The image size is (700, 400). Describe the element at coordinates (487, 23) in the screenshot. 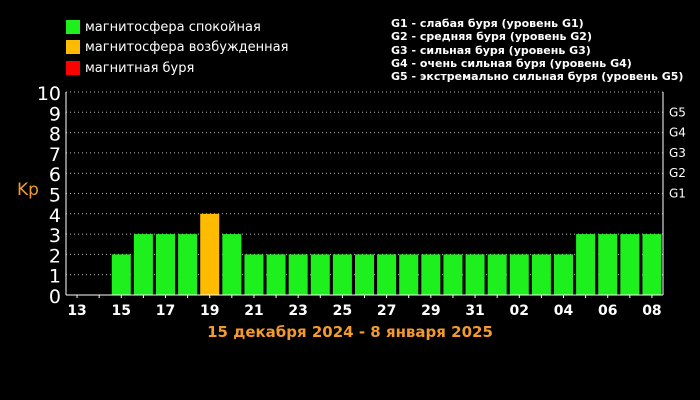

I see `storm-level-g1: G1 - слабая буря (уровень G1)` at that location.